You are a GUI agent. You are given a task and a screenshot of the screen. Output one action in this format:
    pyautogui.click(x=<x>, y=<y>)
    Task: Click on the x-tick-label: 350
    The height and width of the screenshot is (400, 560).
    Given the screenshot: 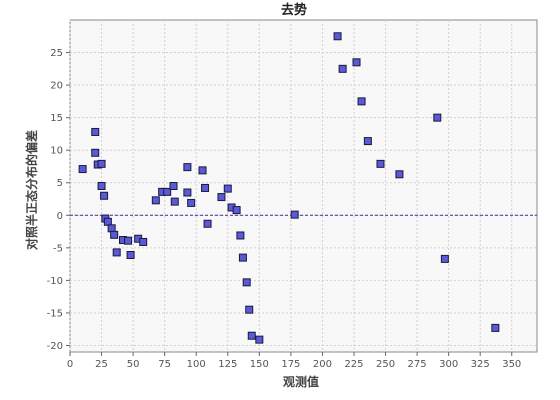 What is the action you would take?
    pyautogui.click(x=511, y=364)
    